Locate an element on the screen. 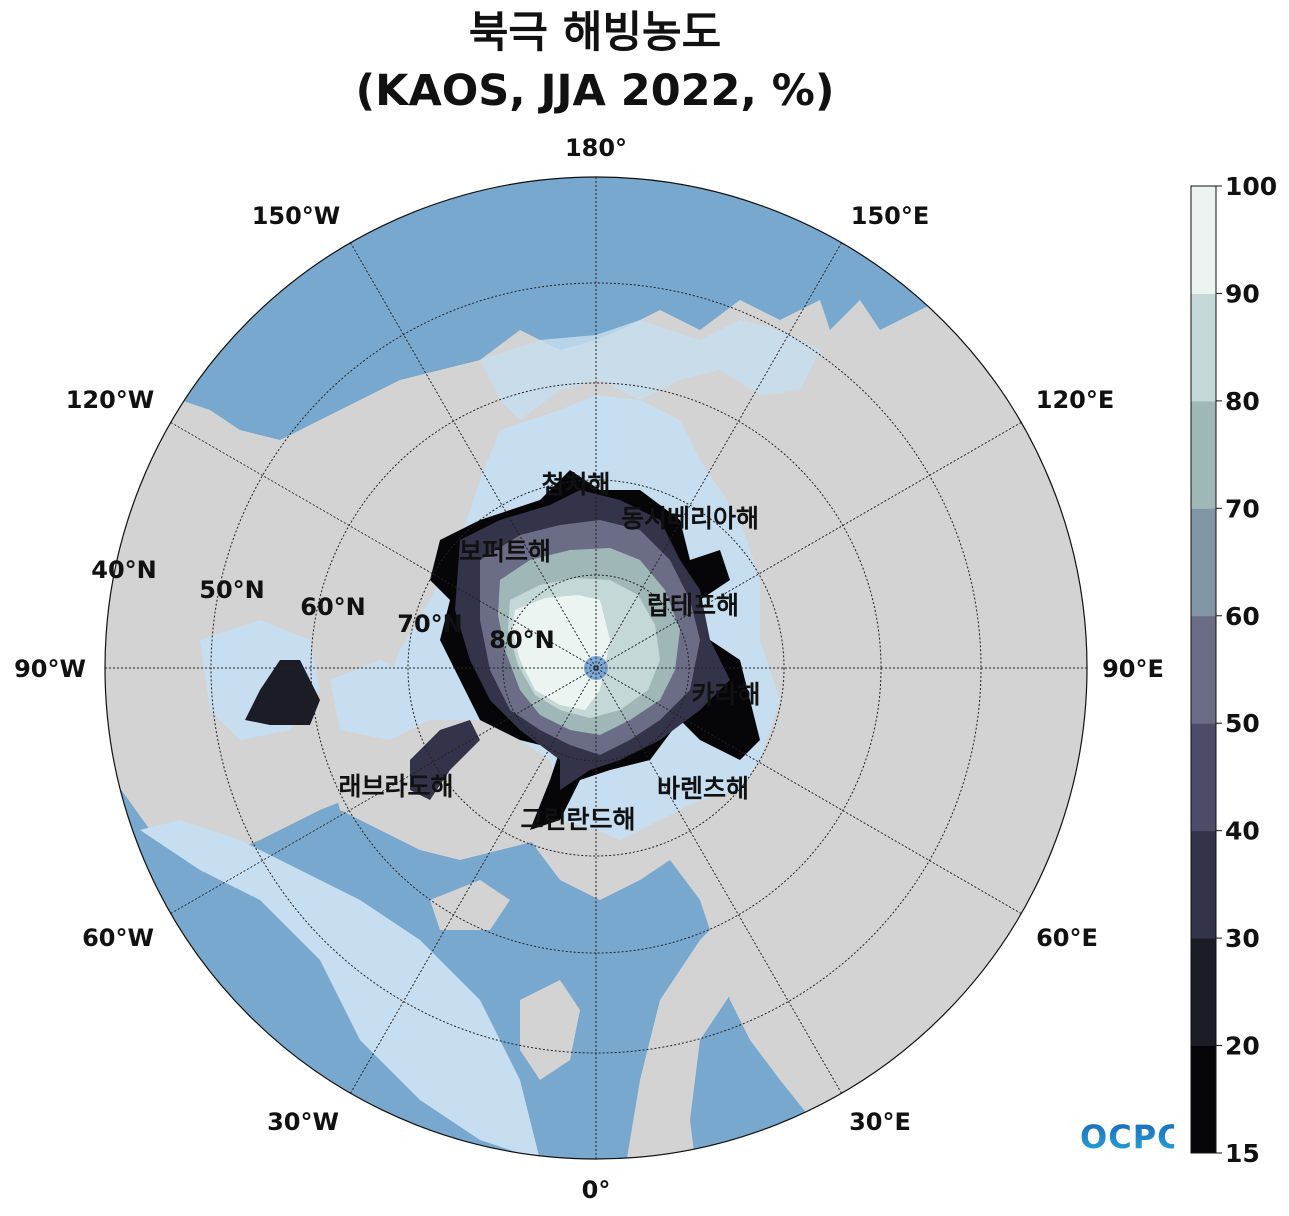  lon-label-120w: 120°W is located at coordinates (110, 400).